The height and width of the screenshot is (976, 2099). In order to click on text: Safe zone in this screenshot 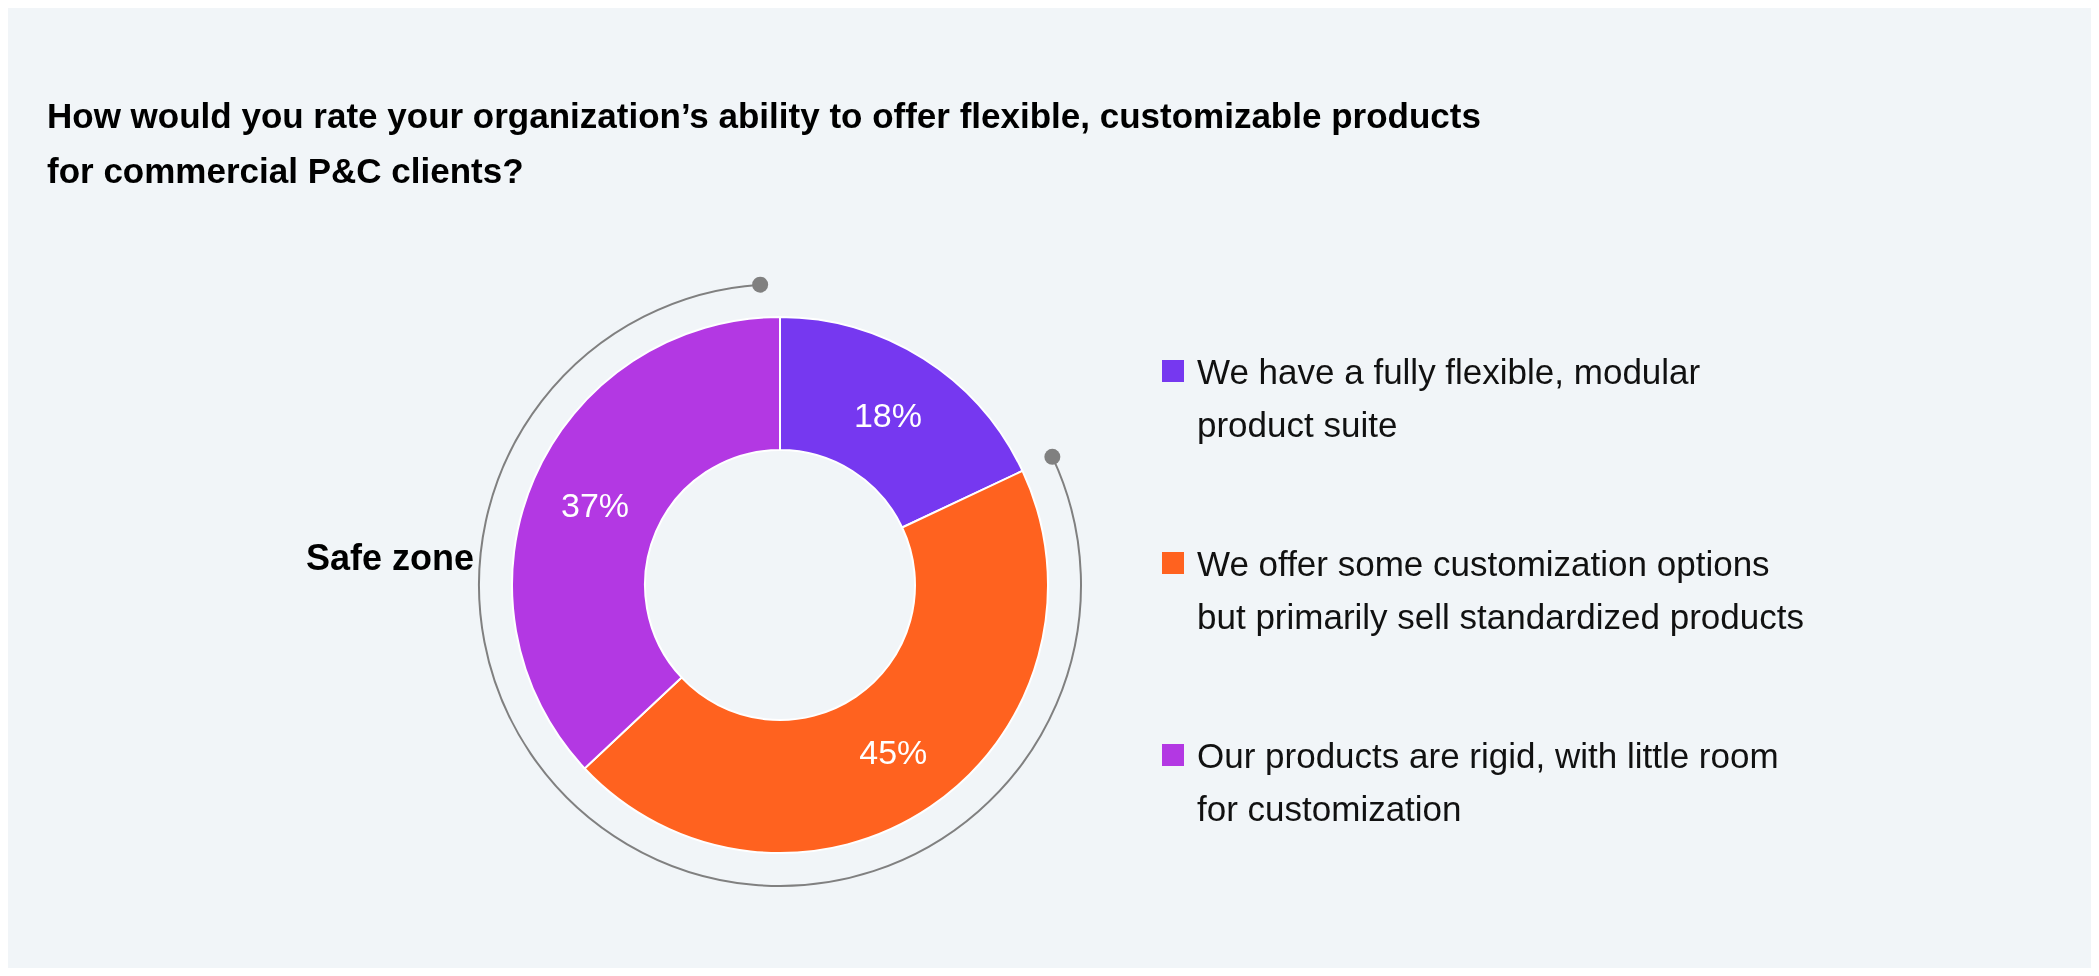, I will do `click(389, 557)`.